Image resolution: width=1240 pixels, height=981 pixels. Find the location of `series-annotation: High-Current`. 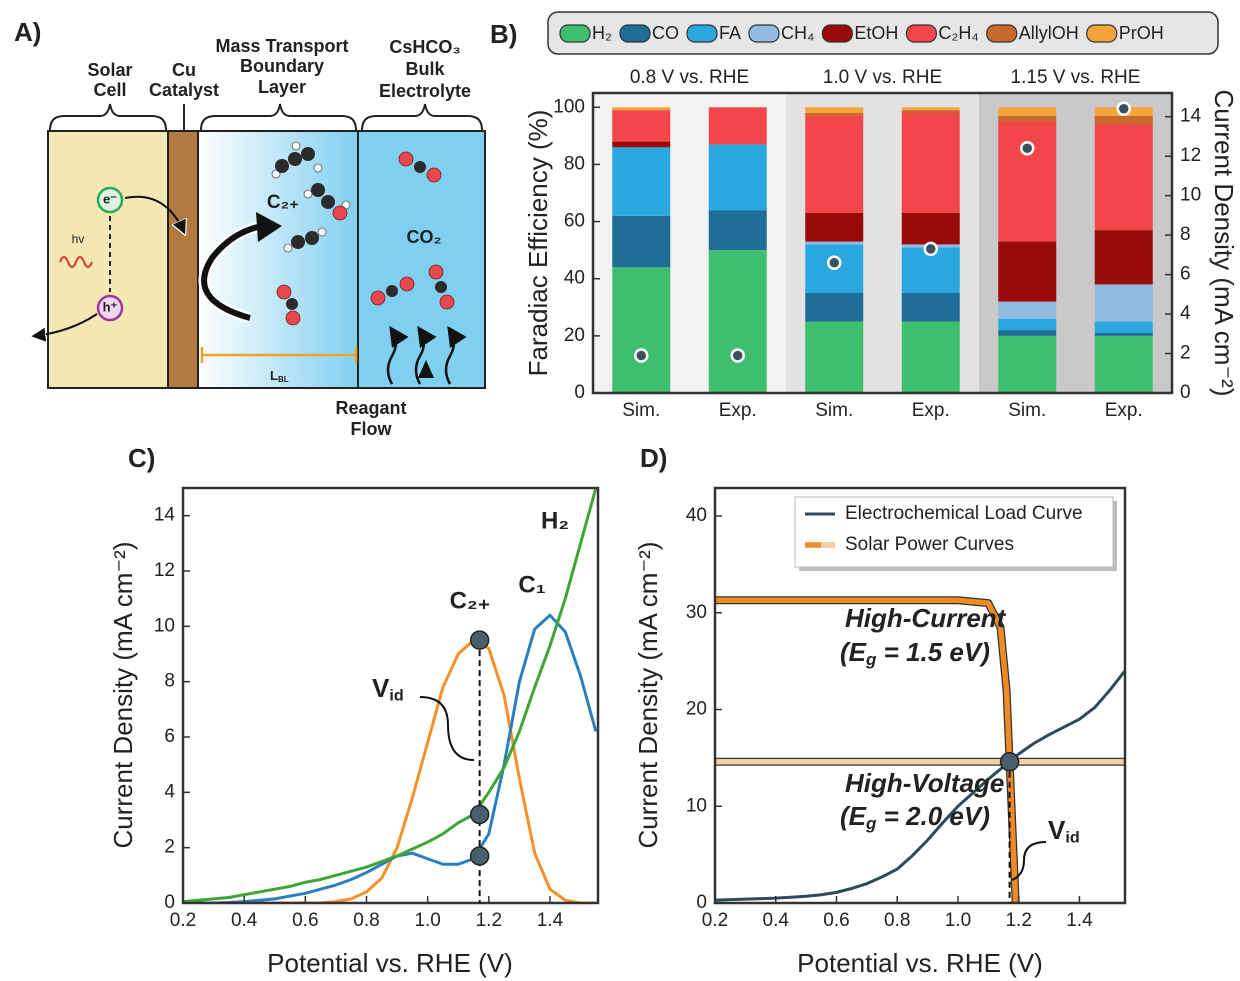

series-annotation: High-Current is located at coordinates (926, 618).